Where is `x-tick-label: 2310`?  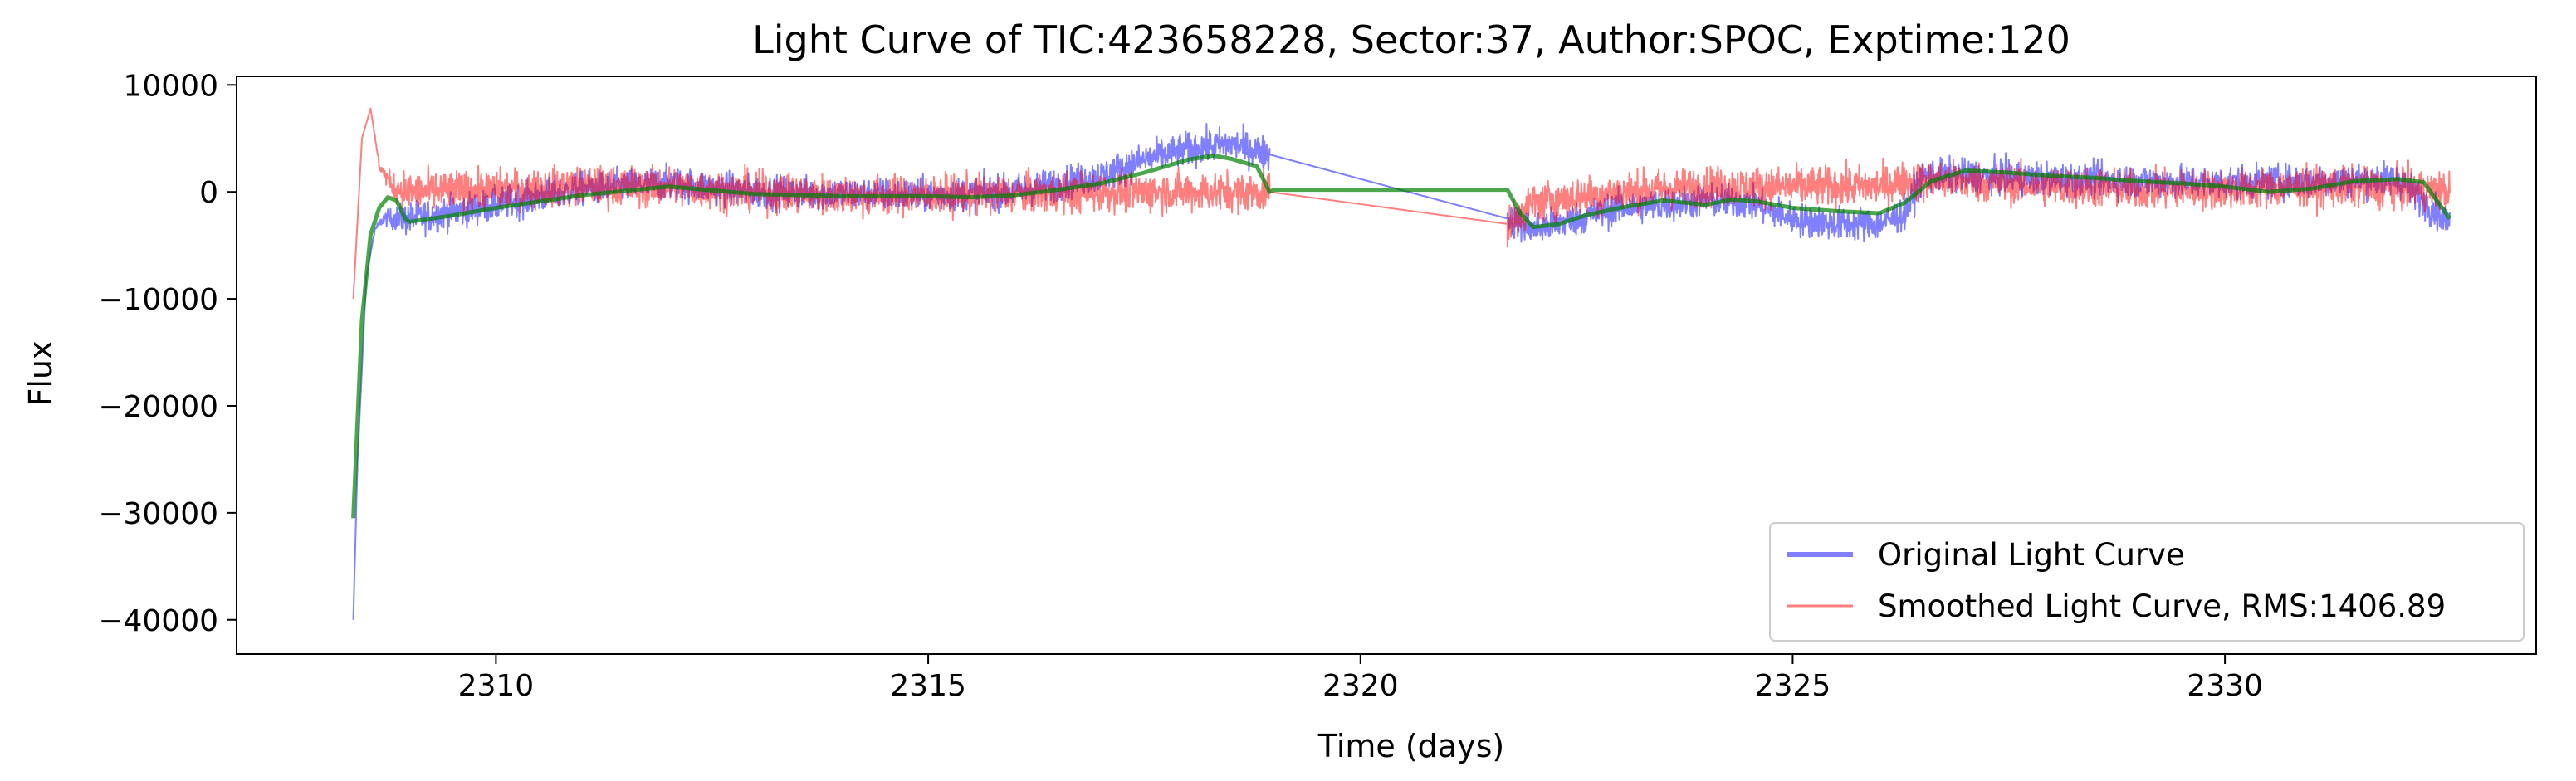 x-tick-label: 2310 is located at coordinates (496, 686).